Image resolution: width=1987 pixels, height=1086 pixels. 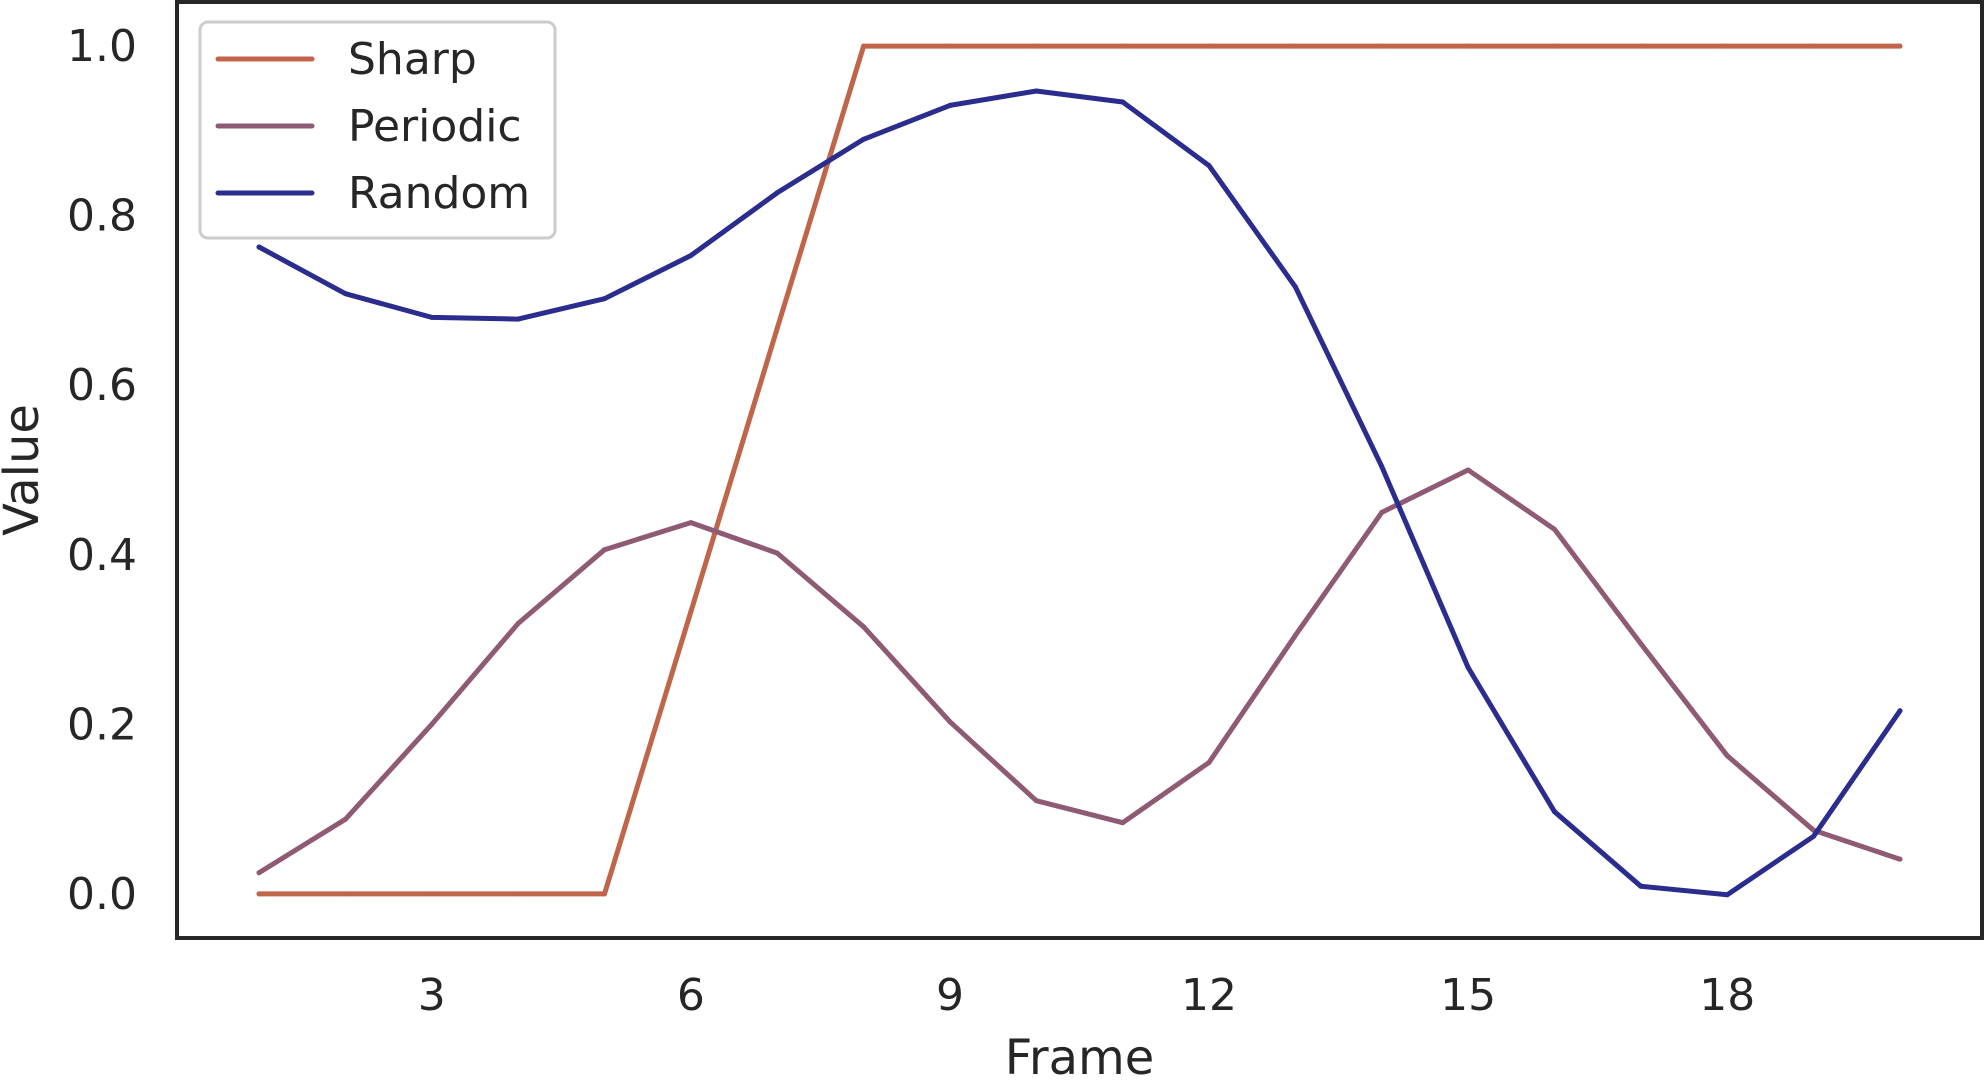 What do you see at coordinates (950, 995) in the screenshot?
I see `x-tick-label: 9` at bounding box center [950, 995].